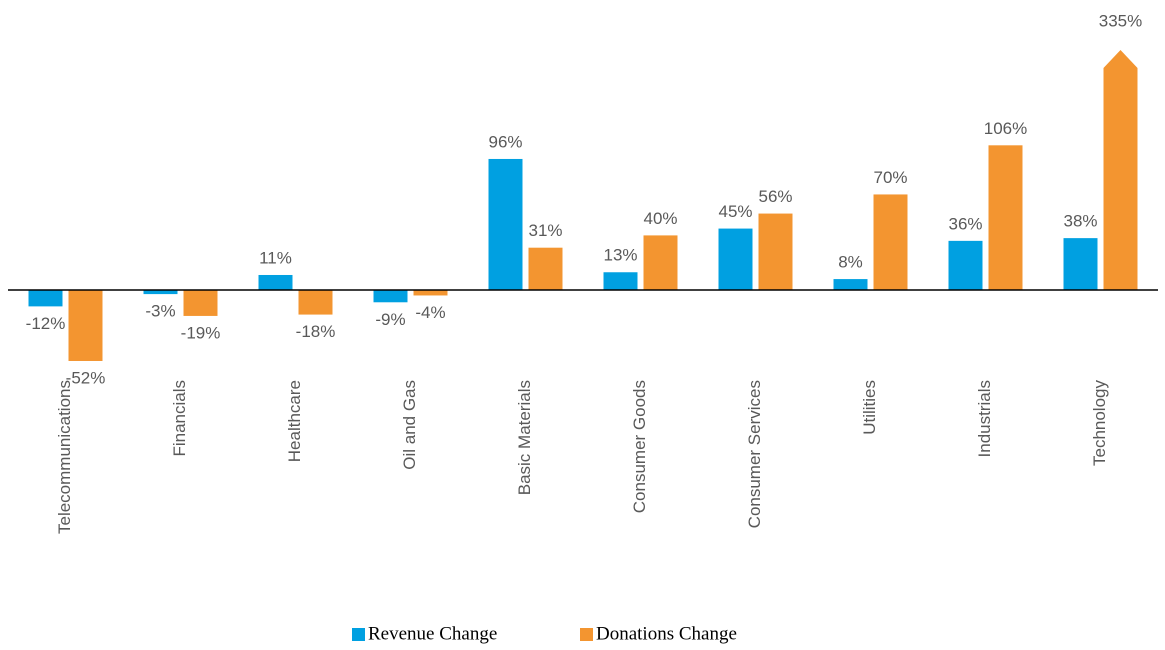  Describe the element at coordinates (390, 319) in the screenshot. I see `data-label: -9%` at that location.